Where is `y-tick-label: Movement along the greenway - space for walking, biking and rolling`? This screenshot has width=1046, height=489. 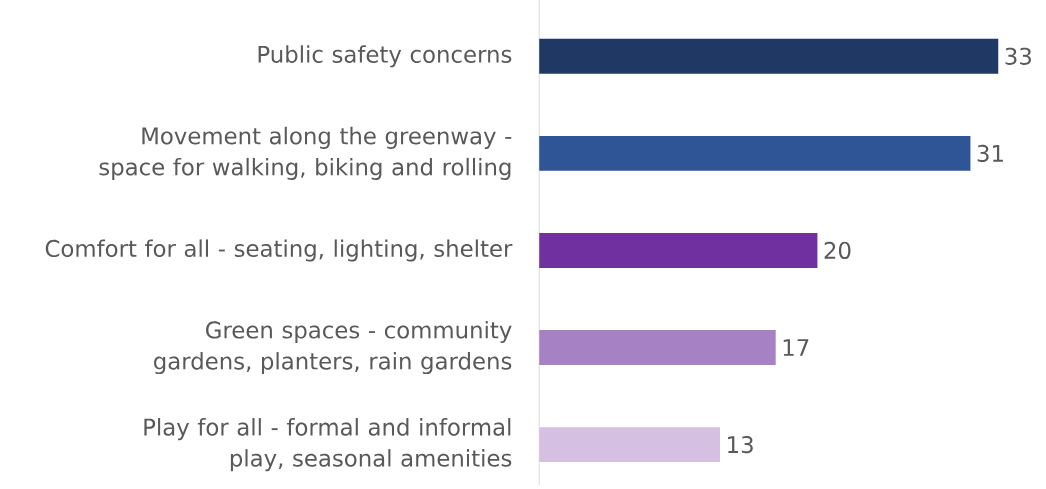 y-tick-label: Movement along the greenway - space for walking, biking and rolling is located at coordinates (305, 153).